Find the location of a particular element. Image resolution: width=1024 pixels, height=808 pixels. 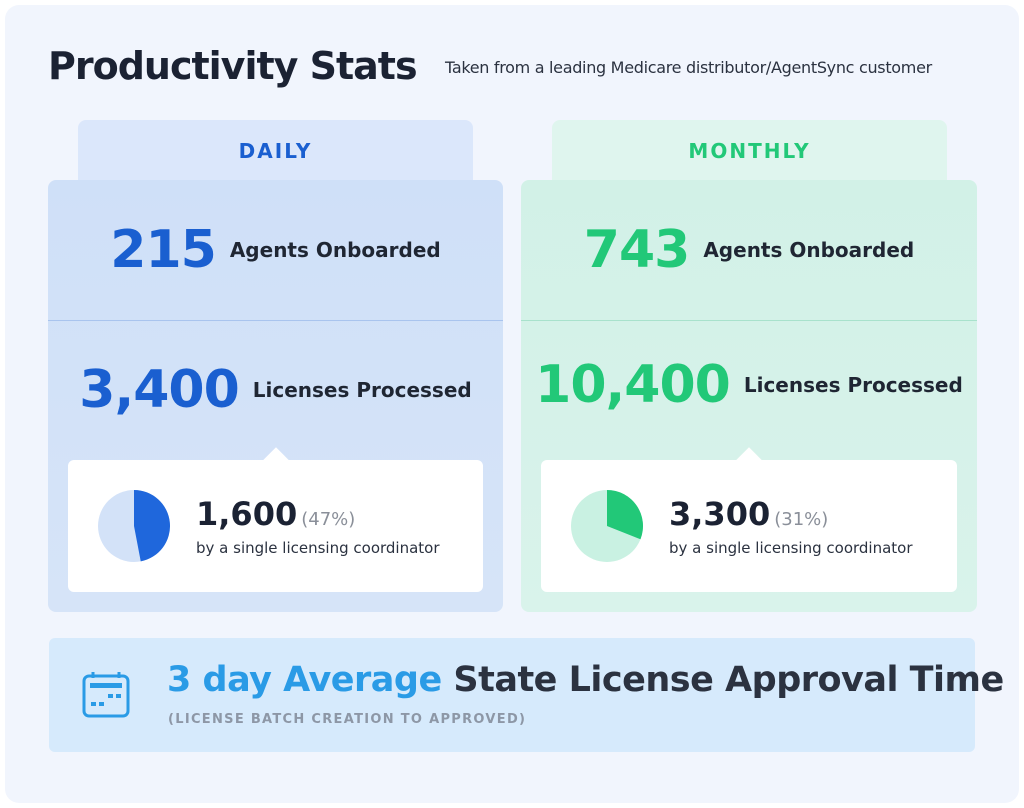

daily-licenses-label: Licenses Processed is located at coordinates (362, 390).